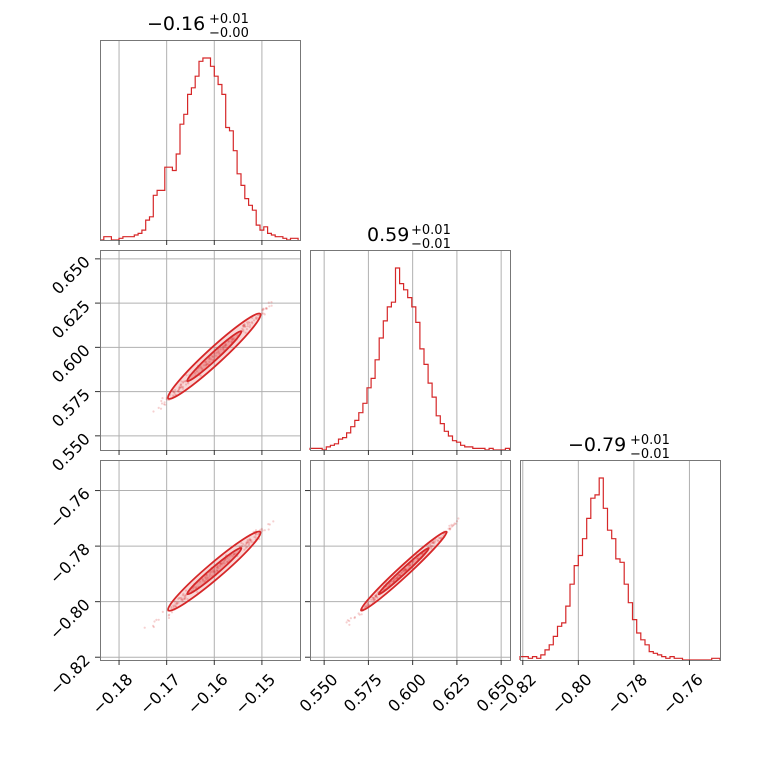  I want to click on x-tick-label: −0.18, so click(112, 694).